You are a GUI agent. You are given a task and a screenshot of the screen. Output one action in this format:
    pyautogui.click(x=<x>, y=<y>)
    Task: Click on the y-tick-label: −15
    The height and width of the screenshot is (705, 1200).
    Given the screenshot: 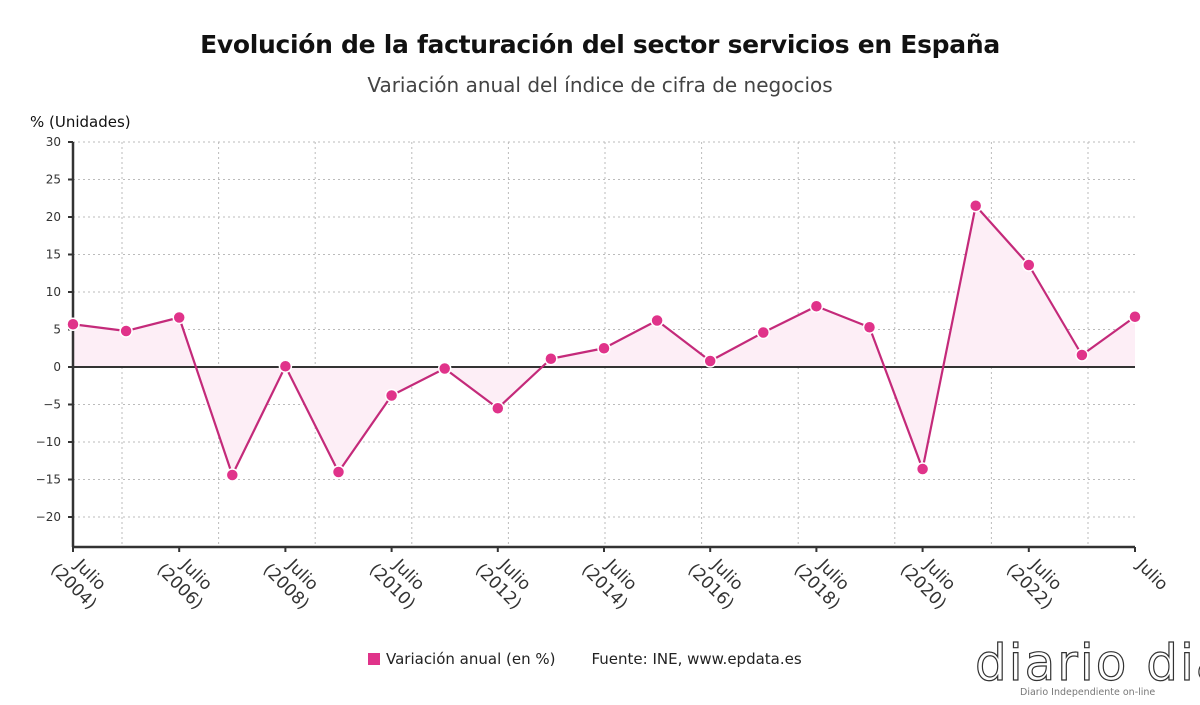 What is the action you would take?
    pyautogui.click(x=48, y=480)
    